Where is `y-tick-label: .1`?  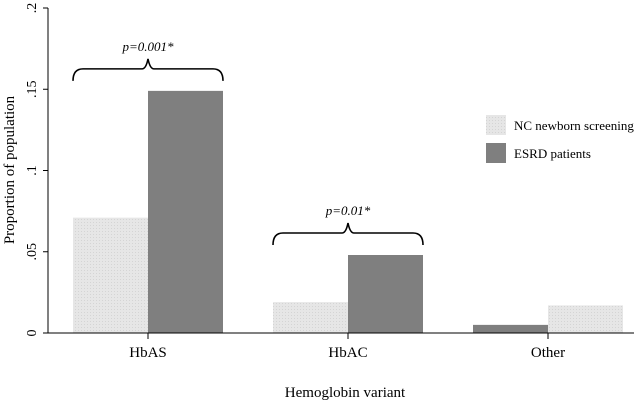 y-tick-label: .1 is located at coordinates (32, 170).